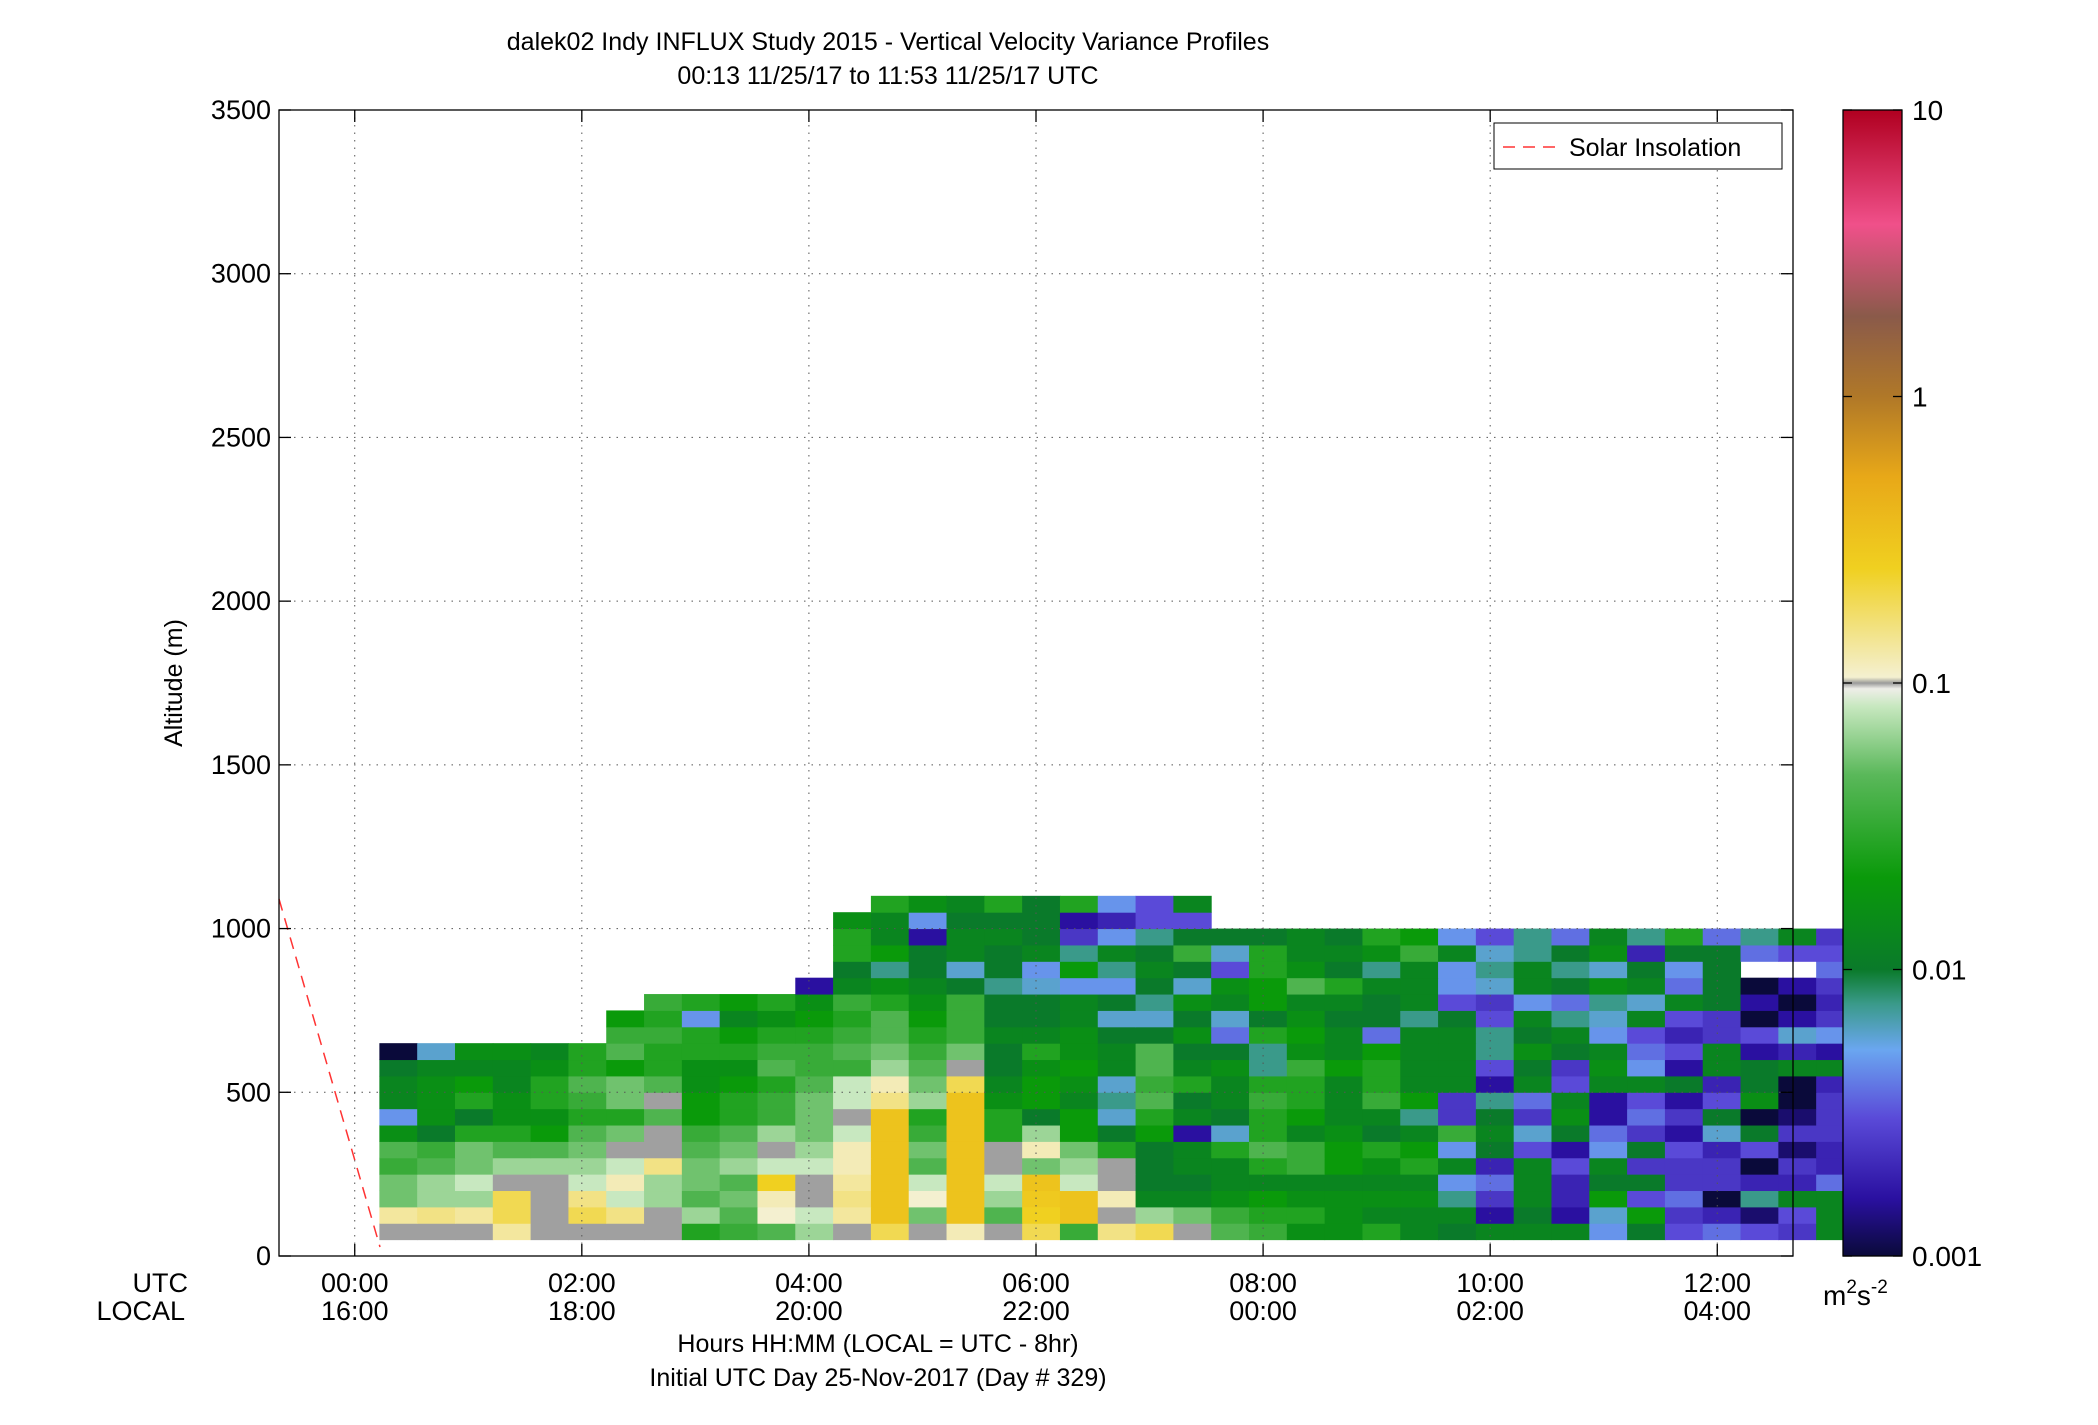 This screenshot has width=2098, height=1425. I want to click on x-tick-label-local: 22:00, so click(1036, 1311).